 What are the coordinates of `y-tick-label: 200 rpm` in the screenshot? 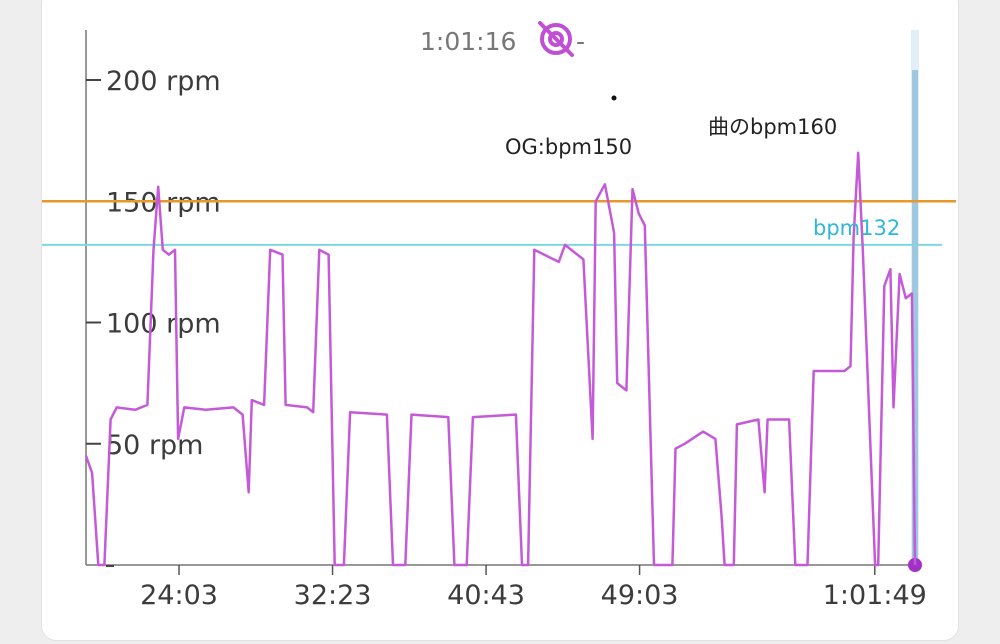 It's located at (163, 81).